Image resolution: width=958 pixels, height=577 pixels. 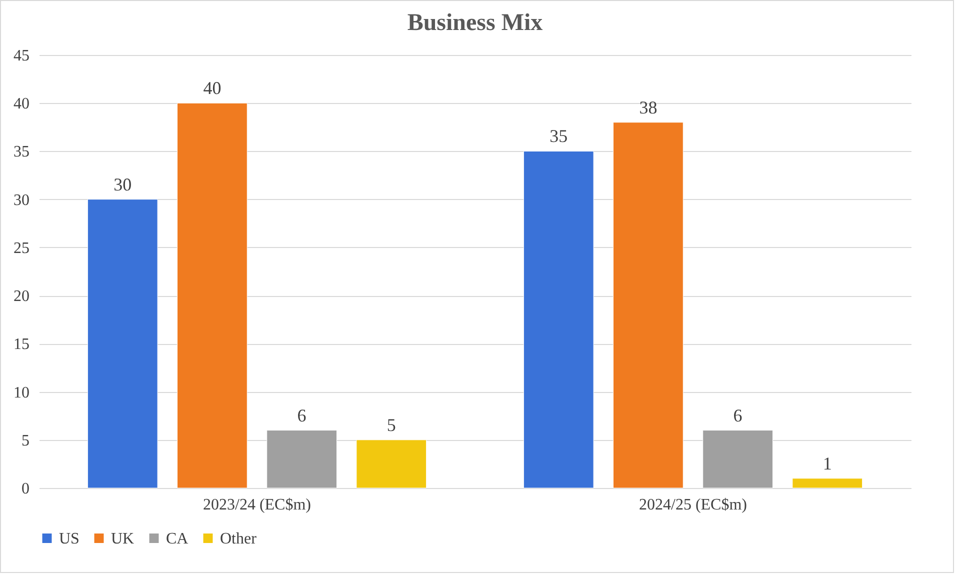 What do you see at coordinates (26, 489) in the screenshot?
I see `y-tick-label: 0` at bounding box center [26, 489].